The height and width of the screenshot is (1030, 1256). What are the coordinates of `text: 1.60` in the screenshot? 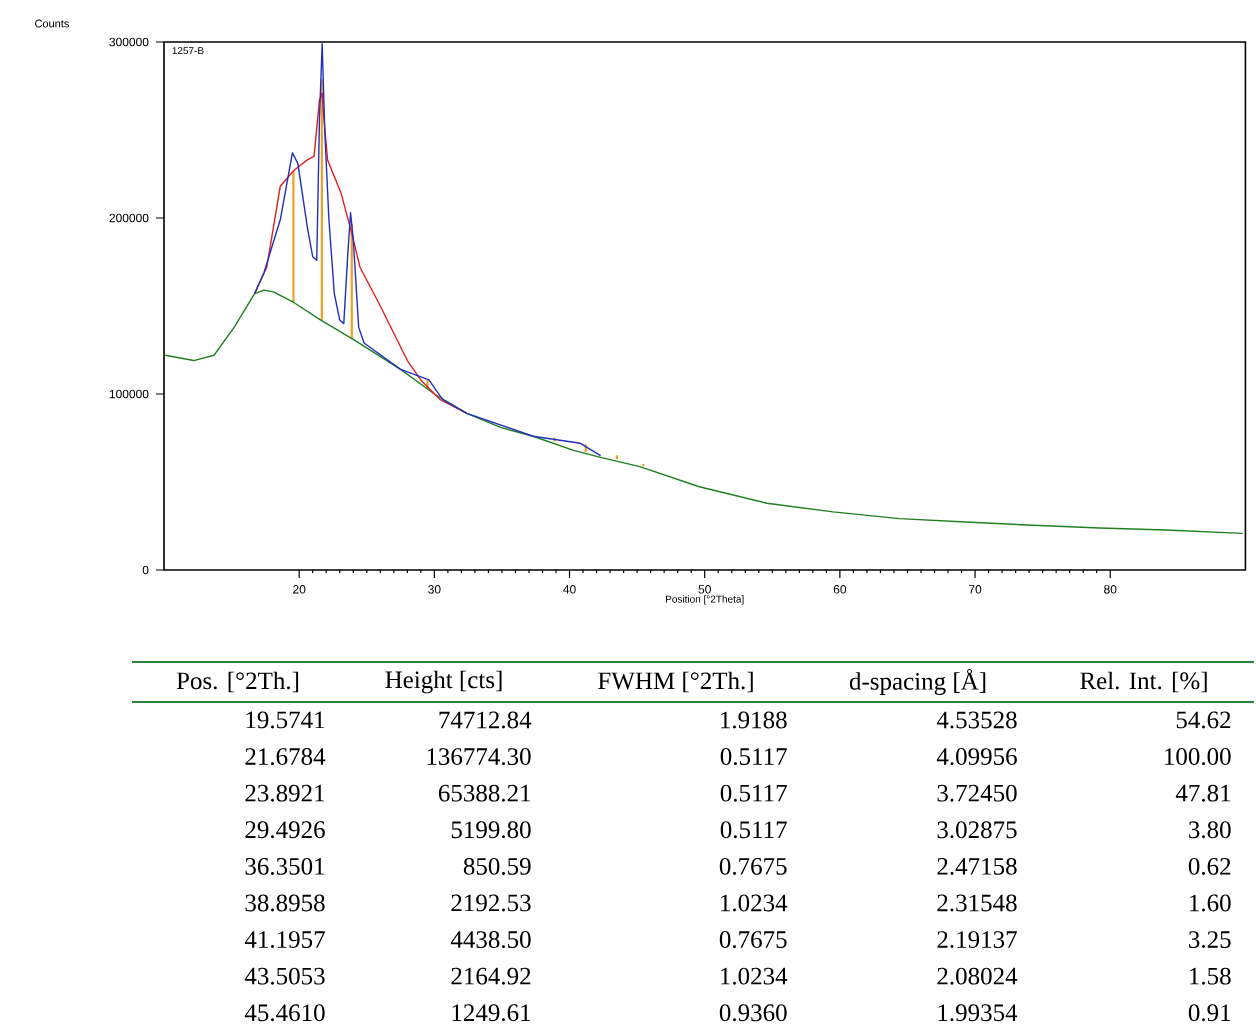 It's located at (1210, 903).